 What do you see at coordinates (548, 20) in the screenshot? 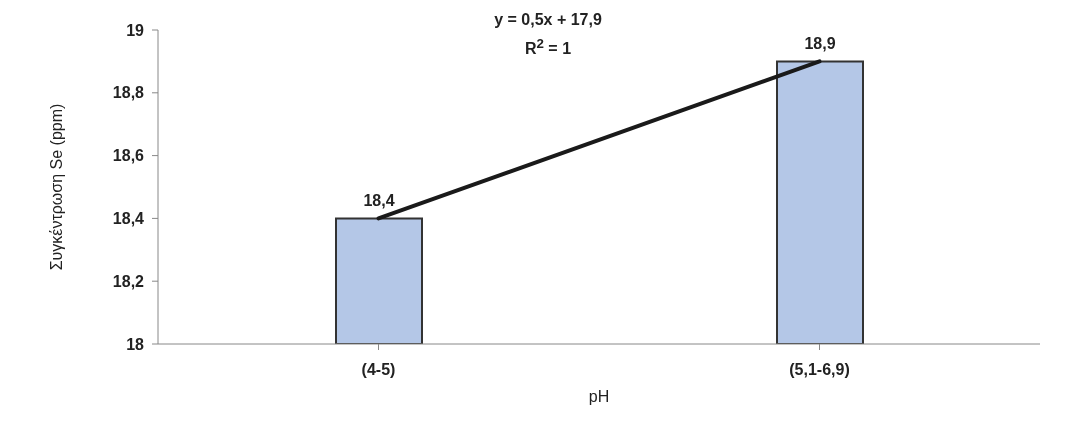
I see `text: y = 0,5x + 17,9` at bounding box center [548, 20].